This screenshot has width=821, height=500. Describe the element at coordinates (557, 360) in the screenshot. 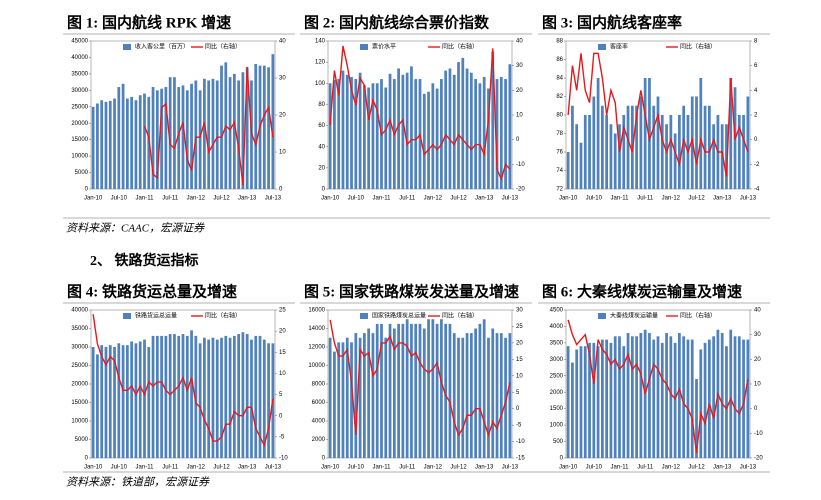

I see `y-tick-label: 3000` at that location.